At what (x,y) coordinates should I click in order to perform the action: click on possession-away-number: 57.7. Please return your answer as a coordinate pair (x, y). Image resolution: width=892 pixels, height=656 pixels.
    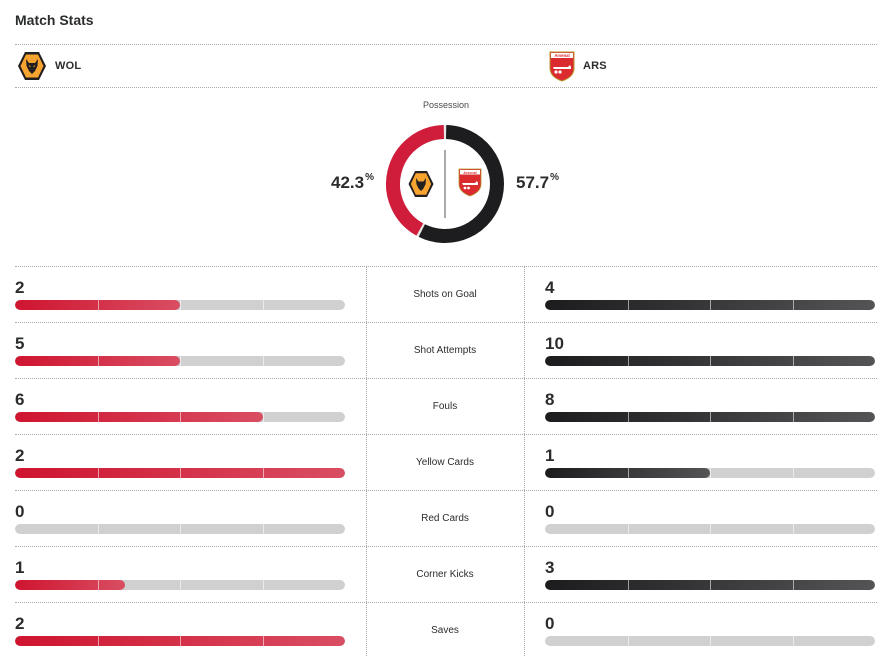
    Looking at the image, I should click on (533, 182).